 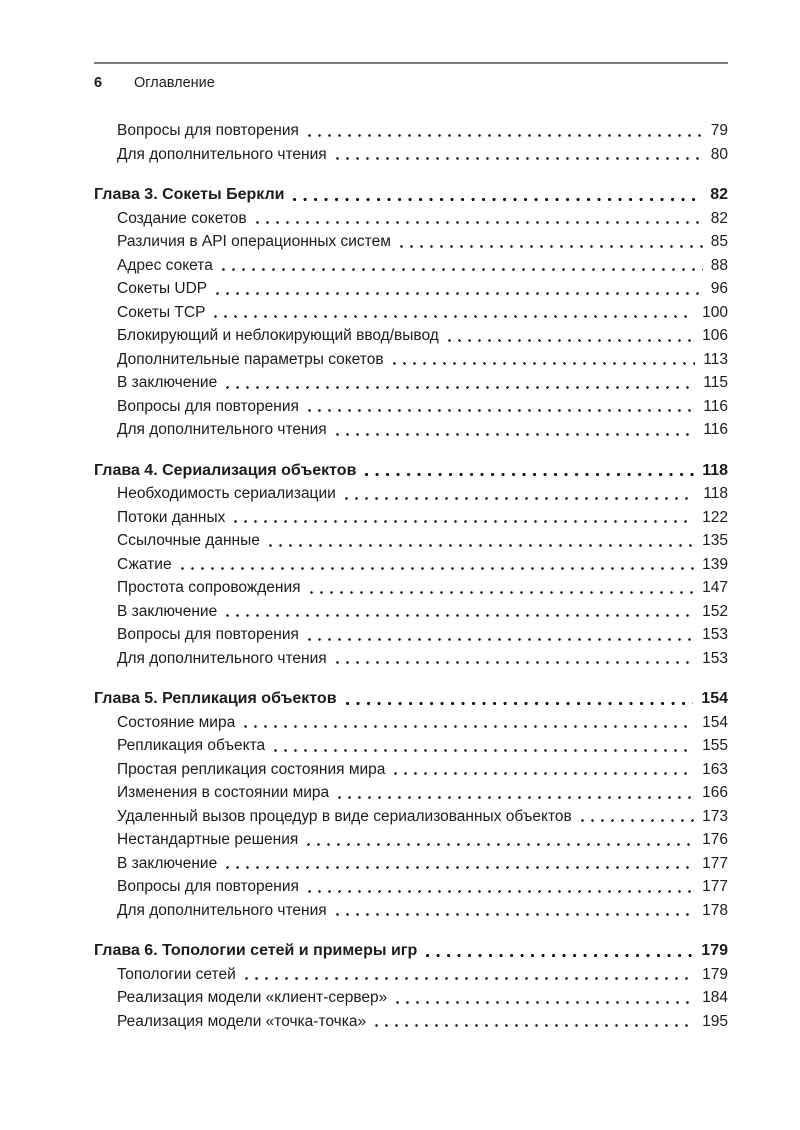 I want to click on header-rule, so click(x=411, y=63).